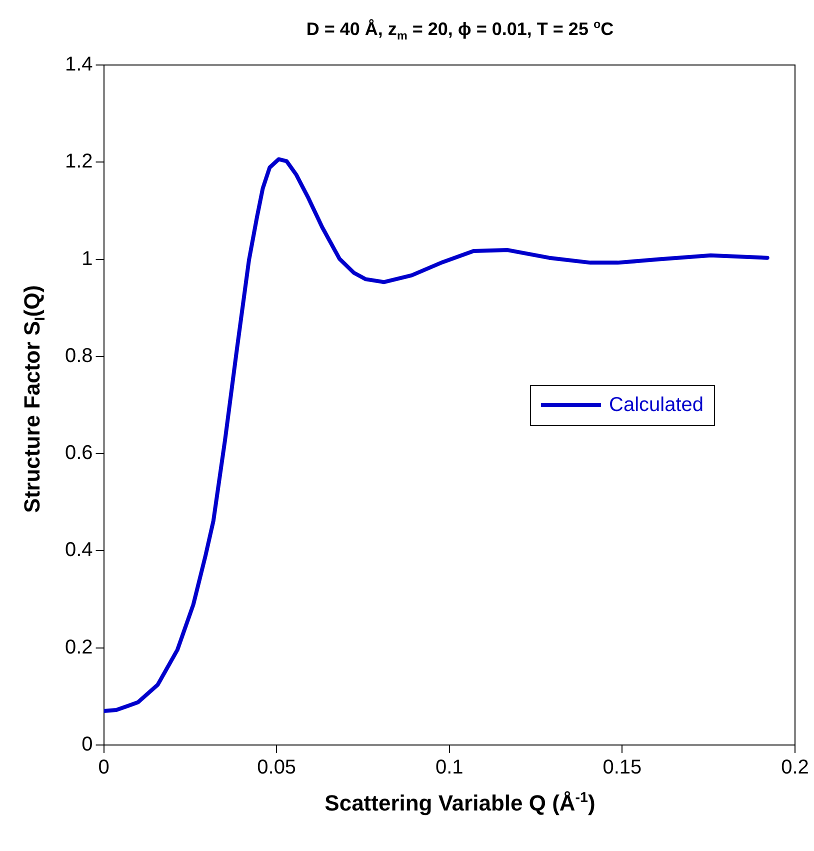  What do you see at coordinates (449, 767) in the screenshot?
I see `x-tick-label: 0.1` at bounding box center [449, 767].